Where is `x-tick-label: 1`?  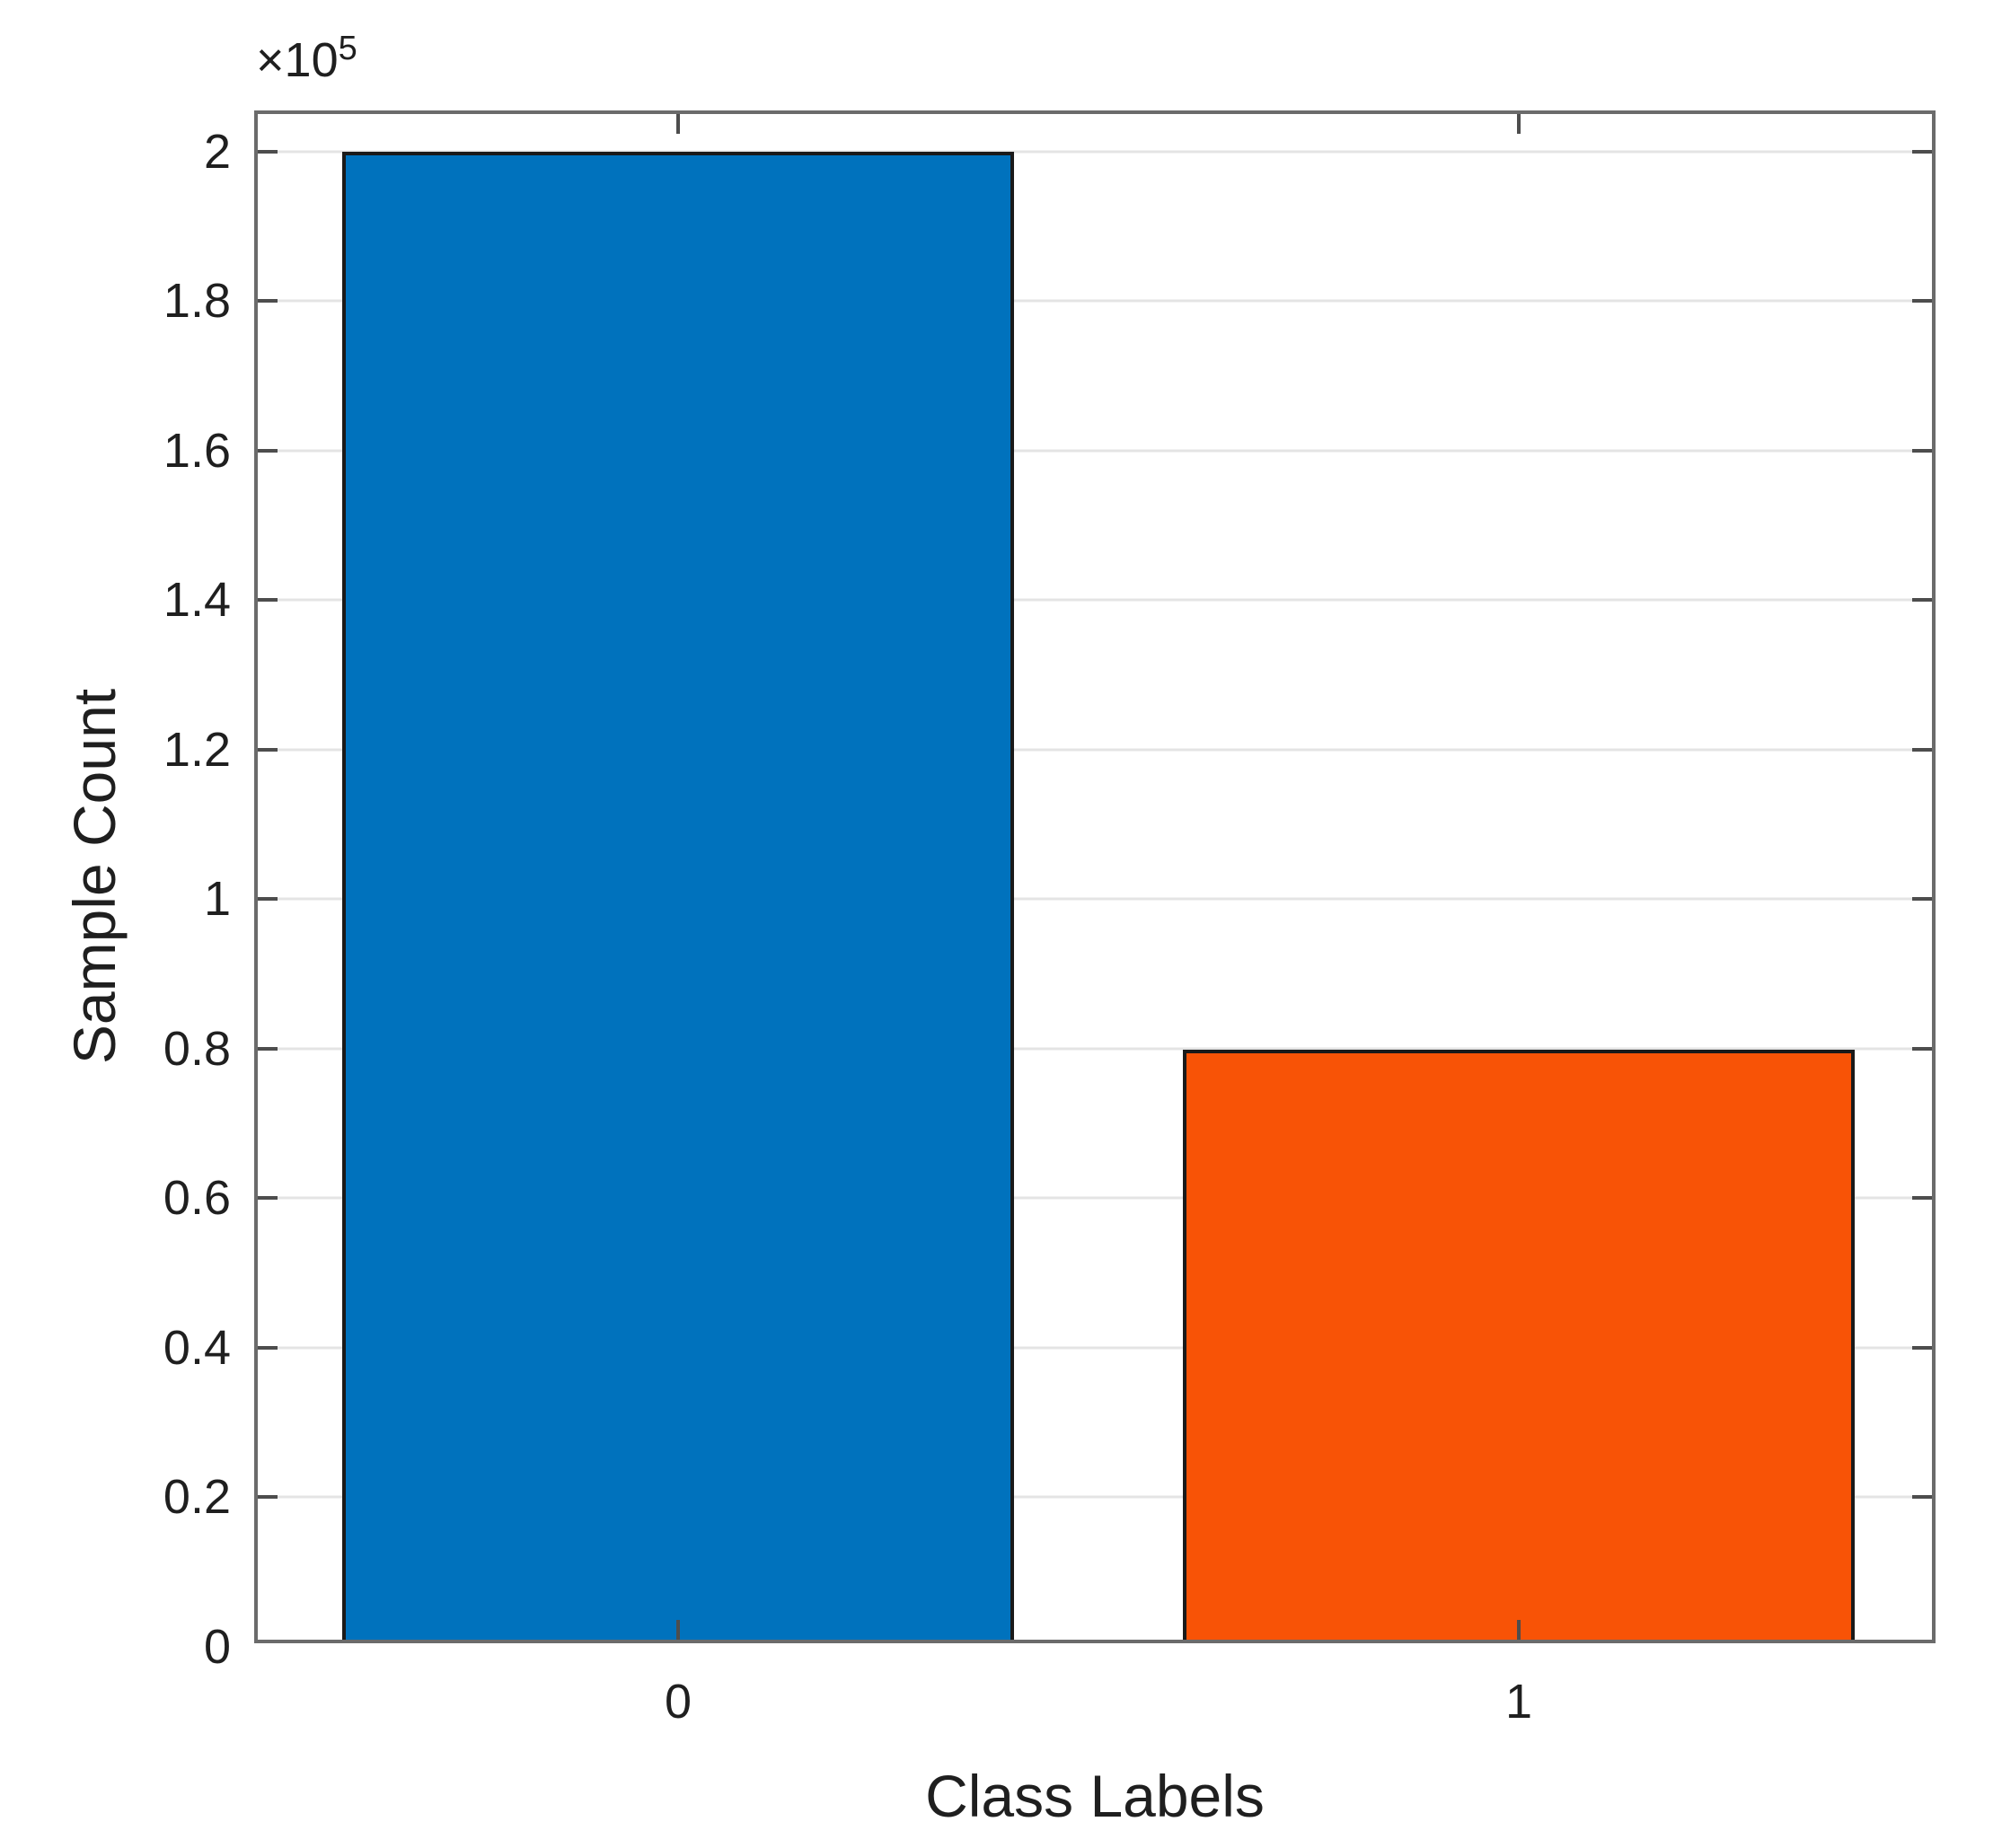
x-tick-label: 1 is located at coordinates (1518, 1702).